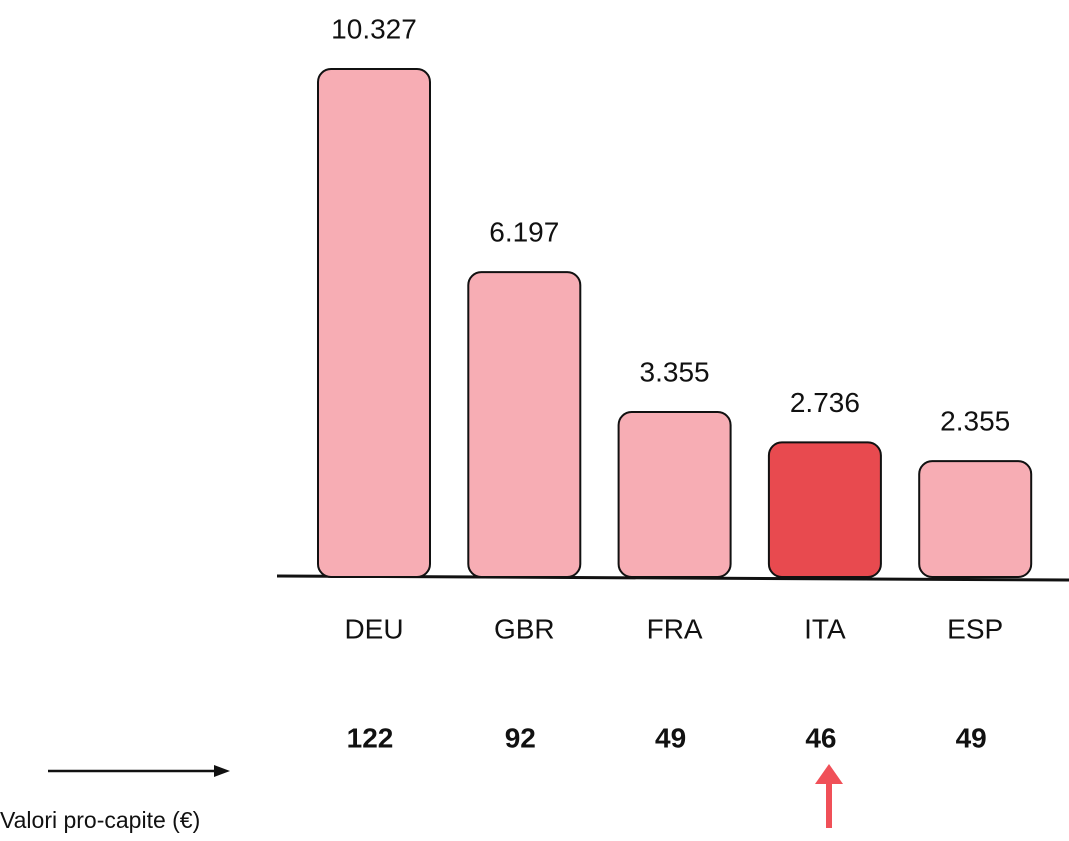  What do you see at coordinates (374, 28) in the screenshot?
I see `value-label: 10.327` at bounding box center [374, 28].